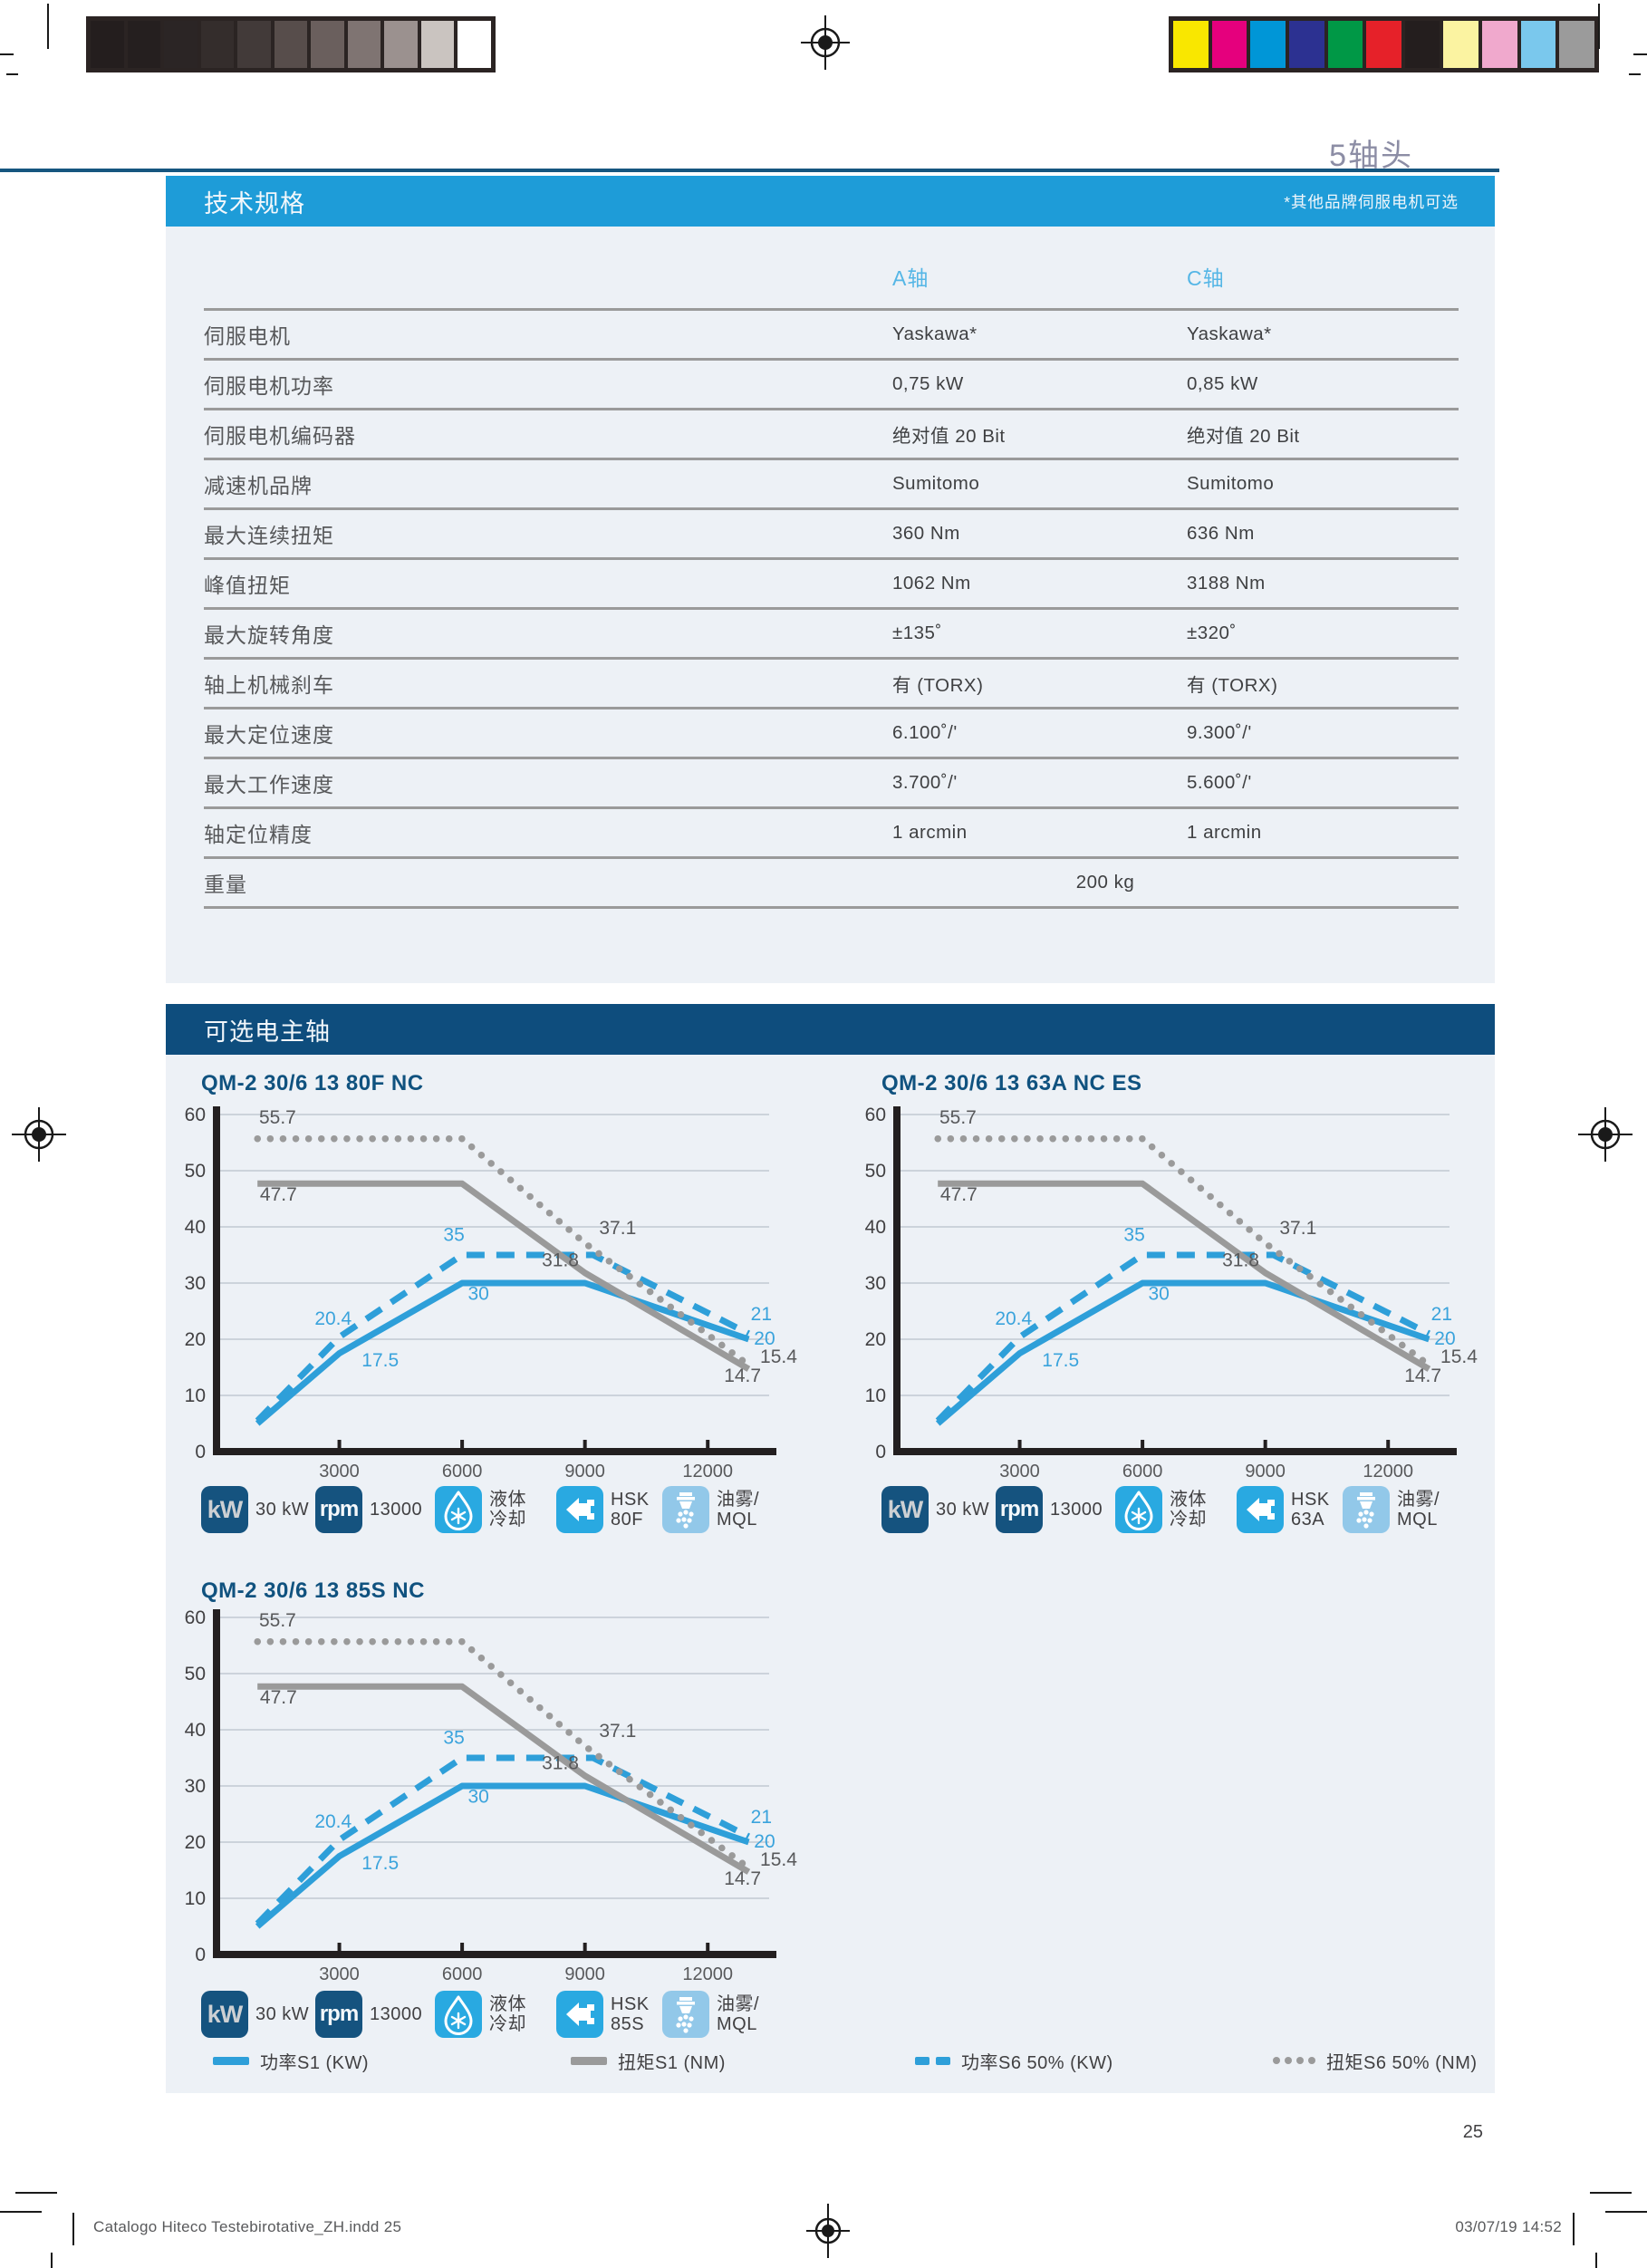  I want to click on point-label: 37.1, so click(617, 1228).